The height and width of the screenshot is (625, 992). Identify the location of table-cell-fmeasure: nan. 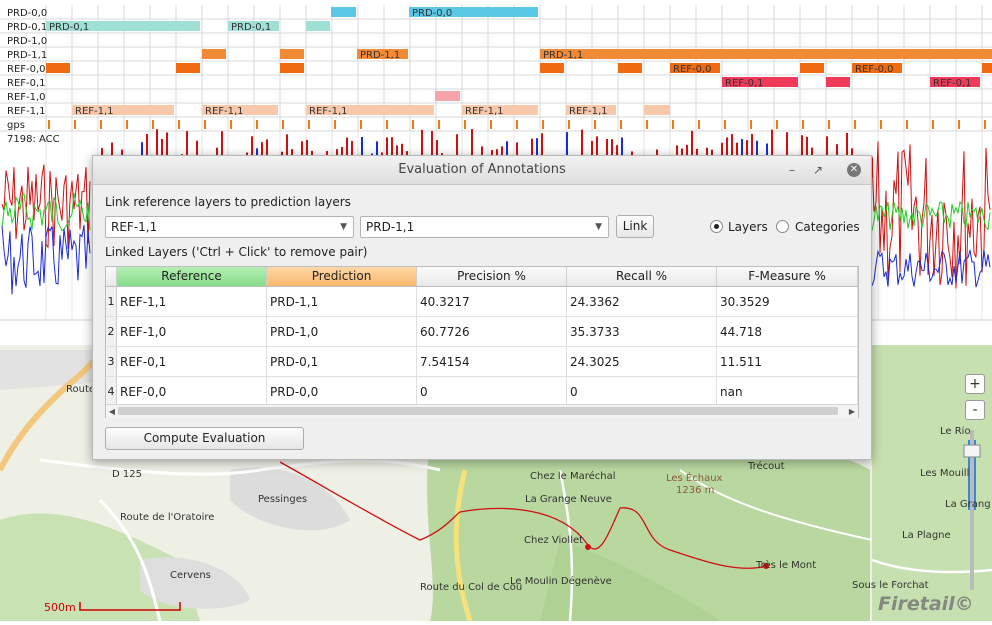
(787, 392).